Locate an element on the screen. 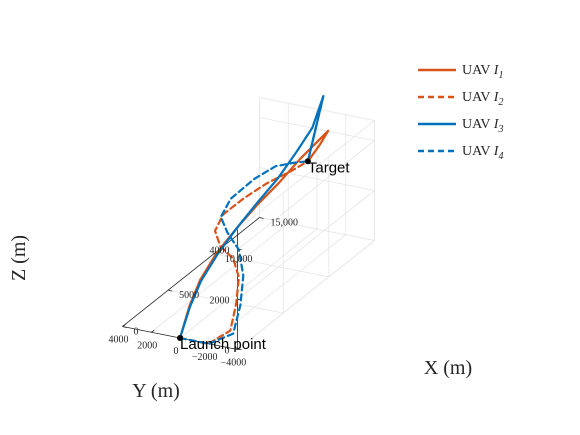 This screenshot has height=435, width=580. legend-label-2: UAV I2 is located at coordinates (482, 99).